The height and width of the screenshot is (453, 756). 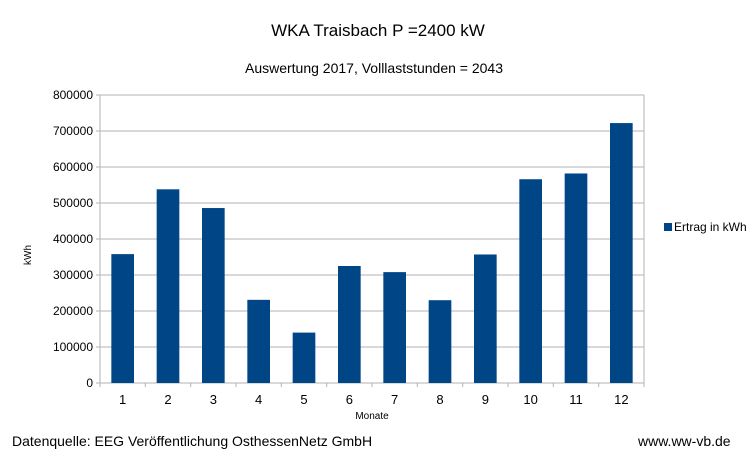 I want to click on y-tick-label: 500000, so click(x=73, y=203).